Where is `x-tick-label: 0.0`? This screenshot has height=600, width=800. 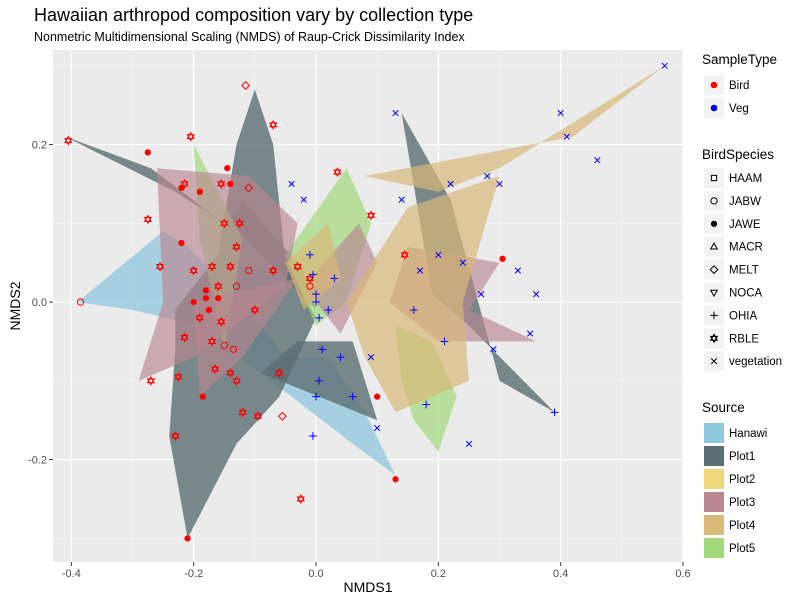
x-tick-label: 0.0 is located at coordinates (315, 574).